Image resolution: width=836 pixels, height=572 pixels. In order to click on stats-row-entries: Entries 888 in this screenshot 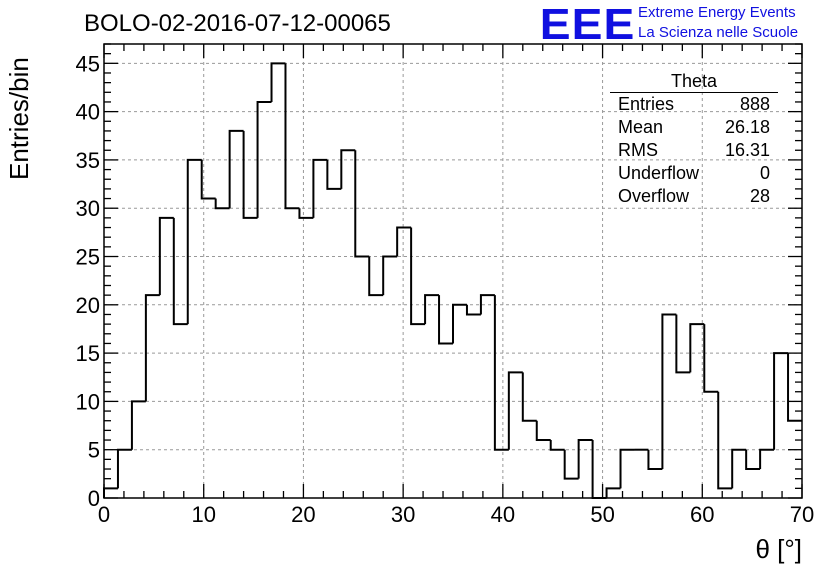, I will do `click(694, 104)`.